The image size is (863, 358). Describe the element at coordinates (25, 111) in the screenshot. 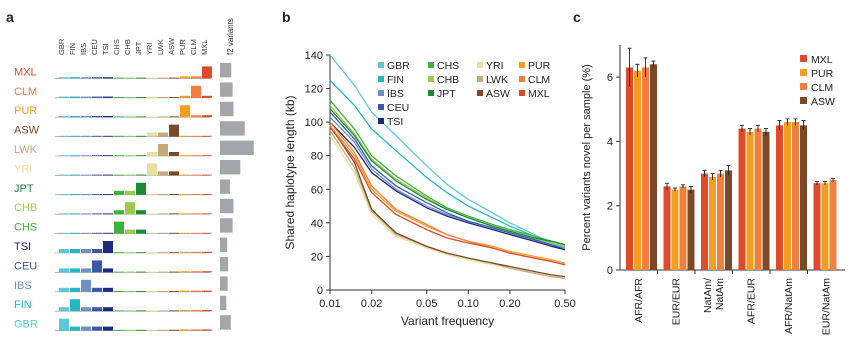

I see `row-label: PUR` at that location.